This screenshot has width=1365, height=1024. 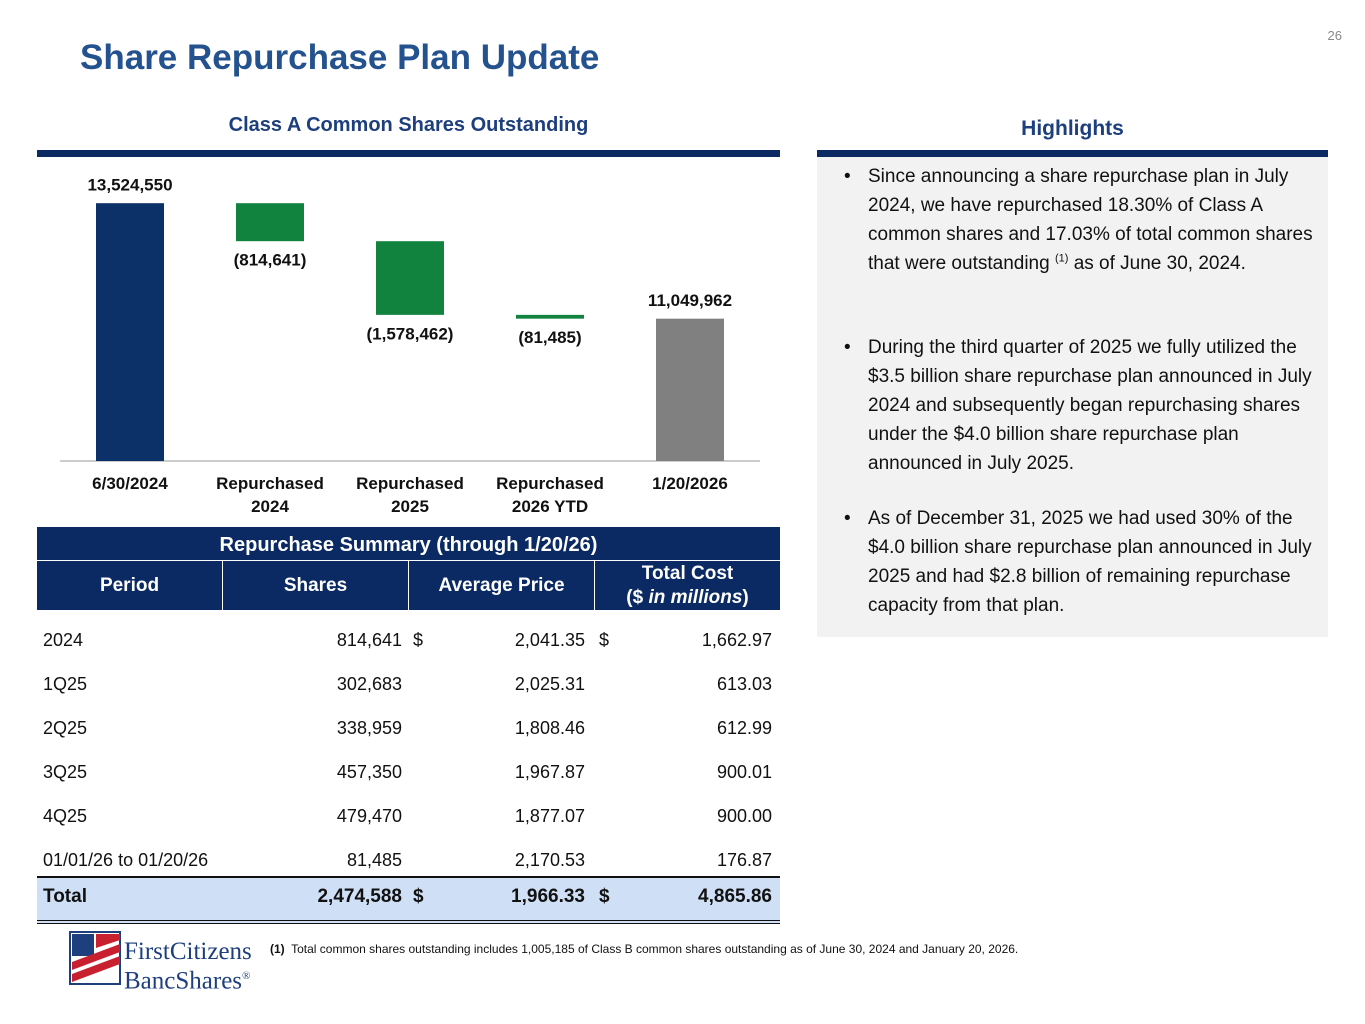 I want to click on header-text: Total Cost ($ in millions), so click(x=687, y=586).